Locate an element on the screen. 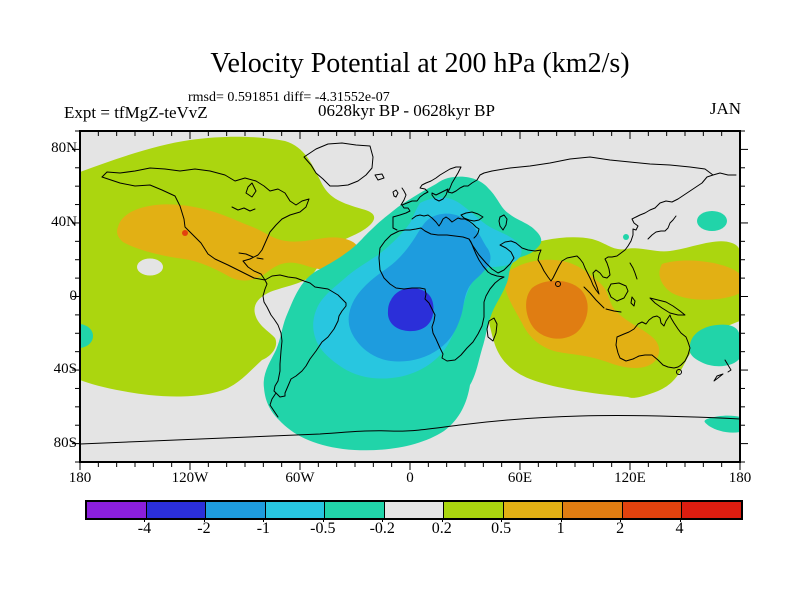 Image resolution: width=800 pixels, height=600 pixels. colorbar-boundary-label: -1 is located at coordinates (263, 528).